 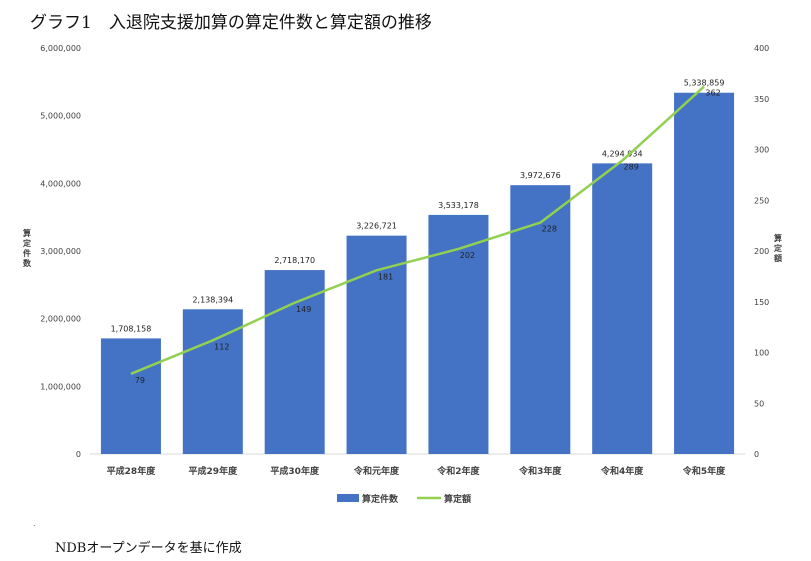 I want to click on y-left-tick-label: 1,000,000, so click(x=60, y=386).